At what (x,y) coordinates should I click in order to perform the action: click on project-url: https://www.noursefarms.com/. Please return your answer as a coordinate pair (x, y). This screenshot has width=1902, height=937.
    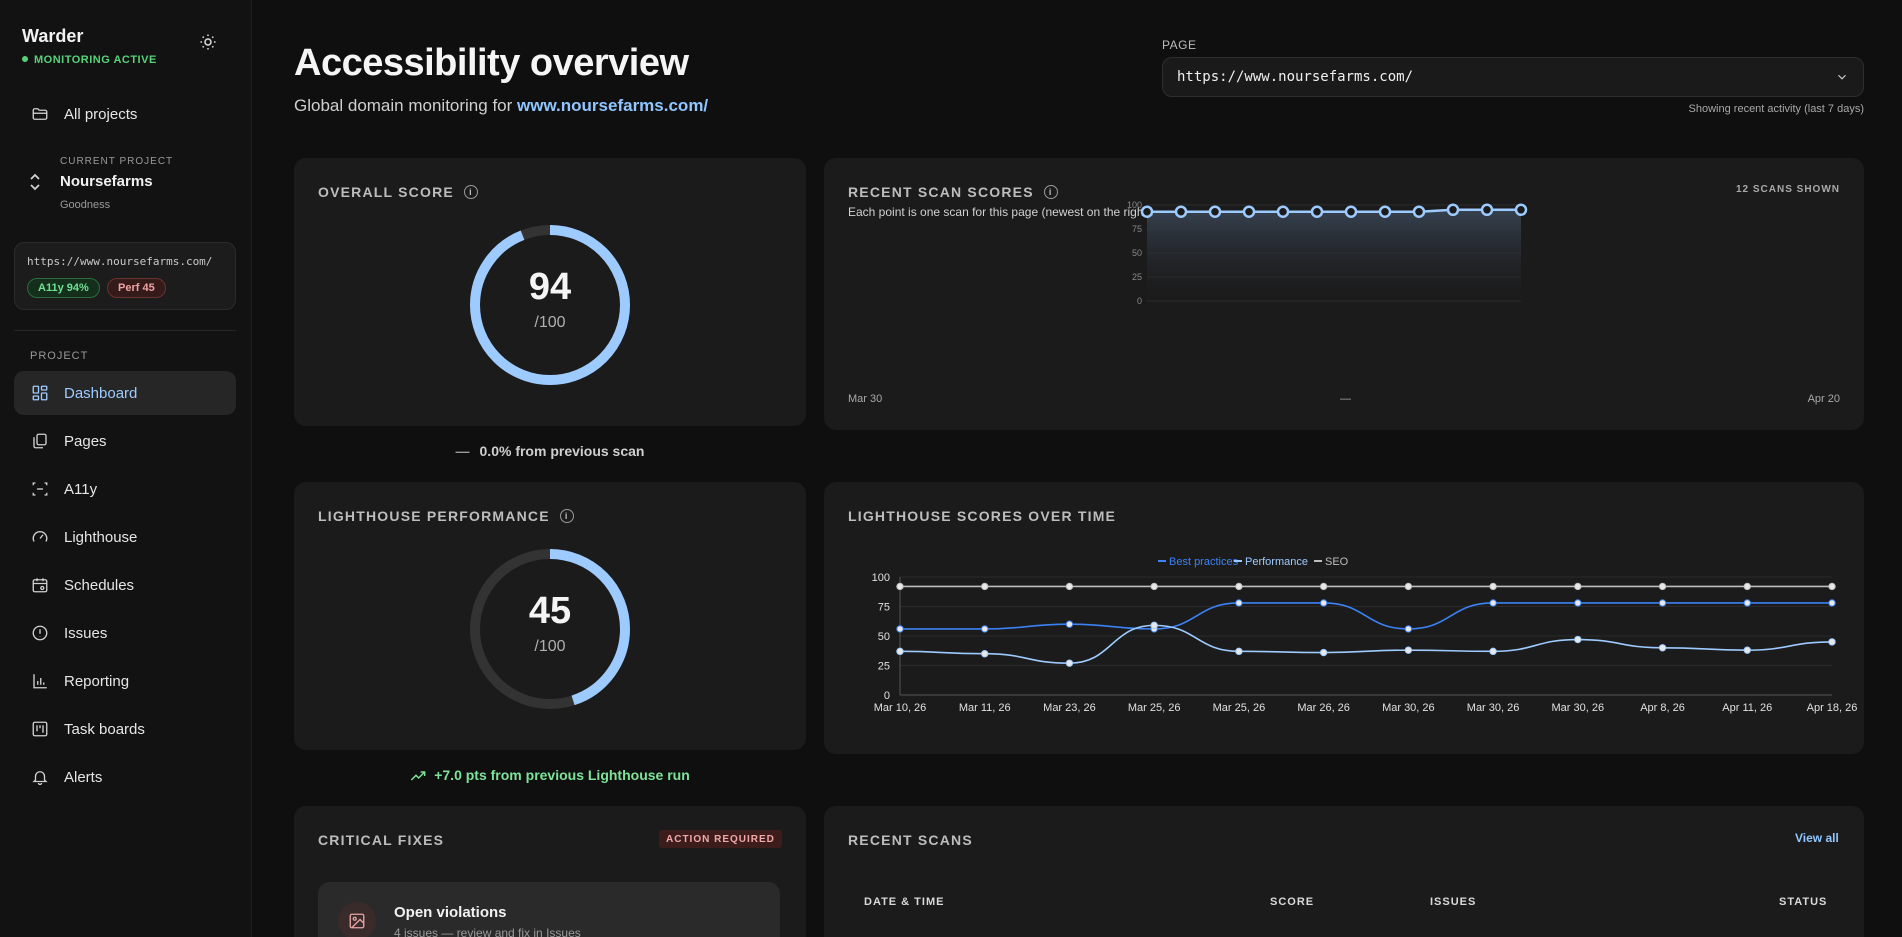
    Looking at the image, I should click on (120, 261).